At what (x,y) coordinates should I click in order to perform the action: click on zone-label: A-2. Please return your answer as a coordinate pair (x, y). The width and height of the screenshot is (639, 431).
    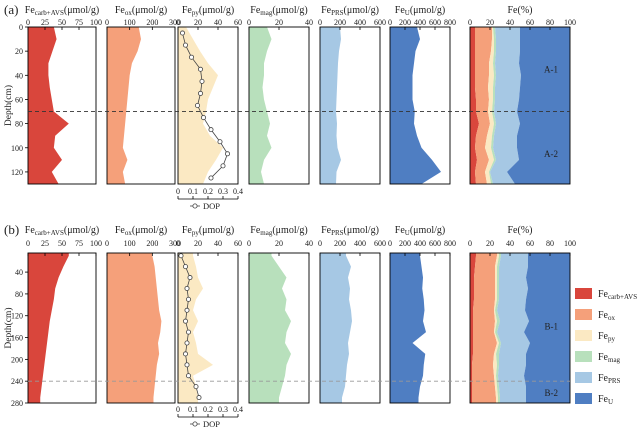
    Looking at the image, I should click on (551, 154).